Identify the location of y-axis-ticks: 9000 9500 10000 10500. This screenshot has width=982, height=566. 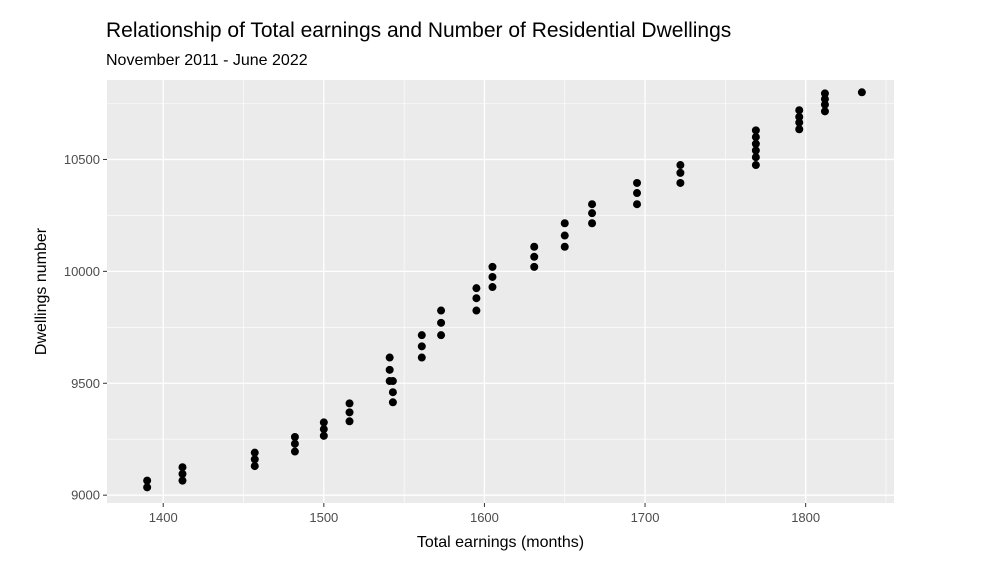
(85, 327).